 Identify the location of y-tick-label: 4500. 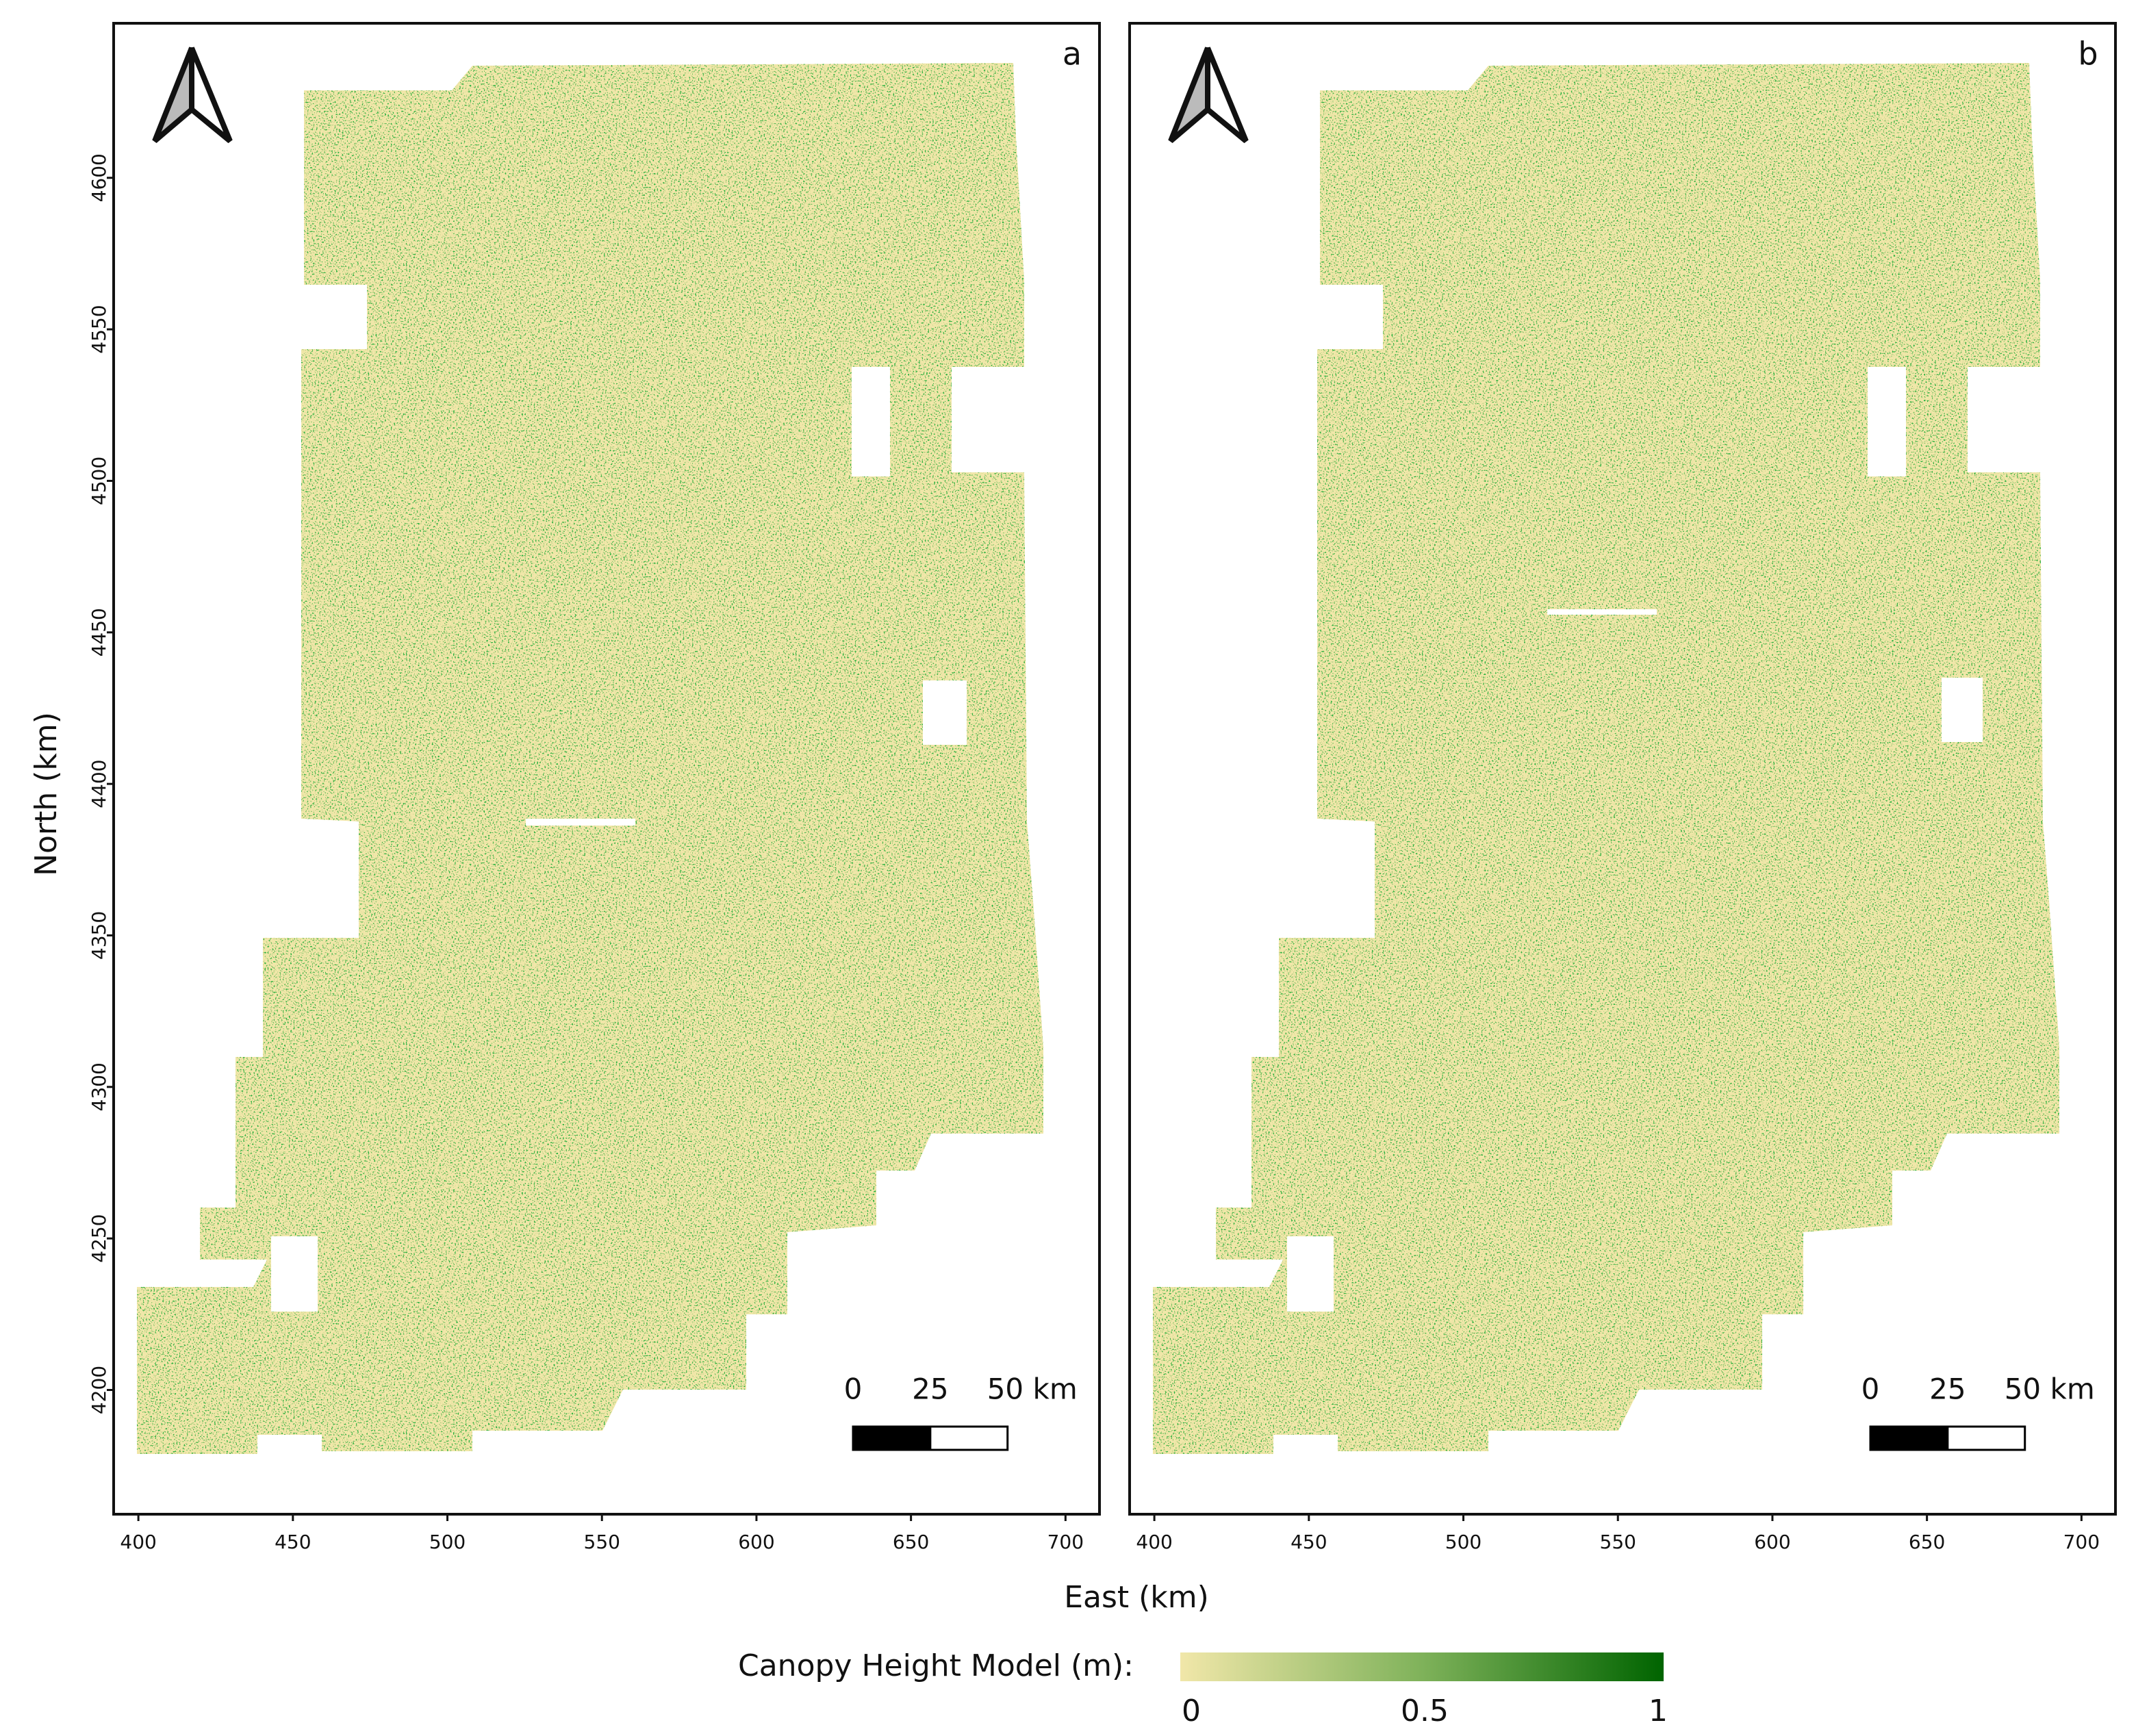
(99, 481).